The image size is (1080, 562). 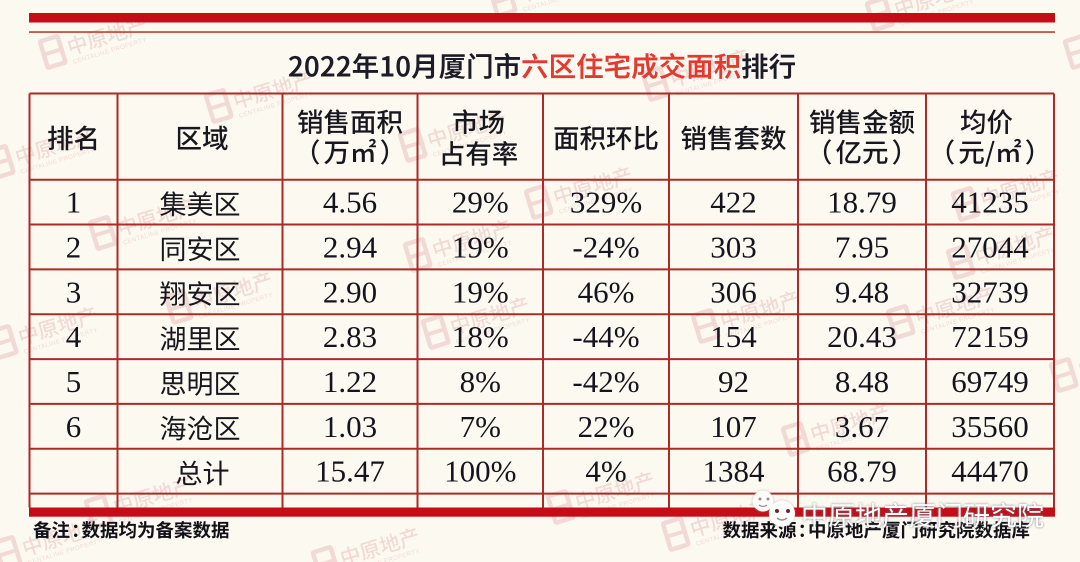 I want to click on svg-text: 1, so click(x=74, y=202).